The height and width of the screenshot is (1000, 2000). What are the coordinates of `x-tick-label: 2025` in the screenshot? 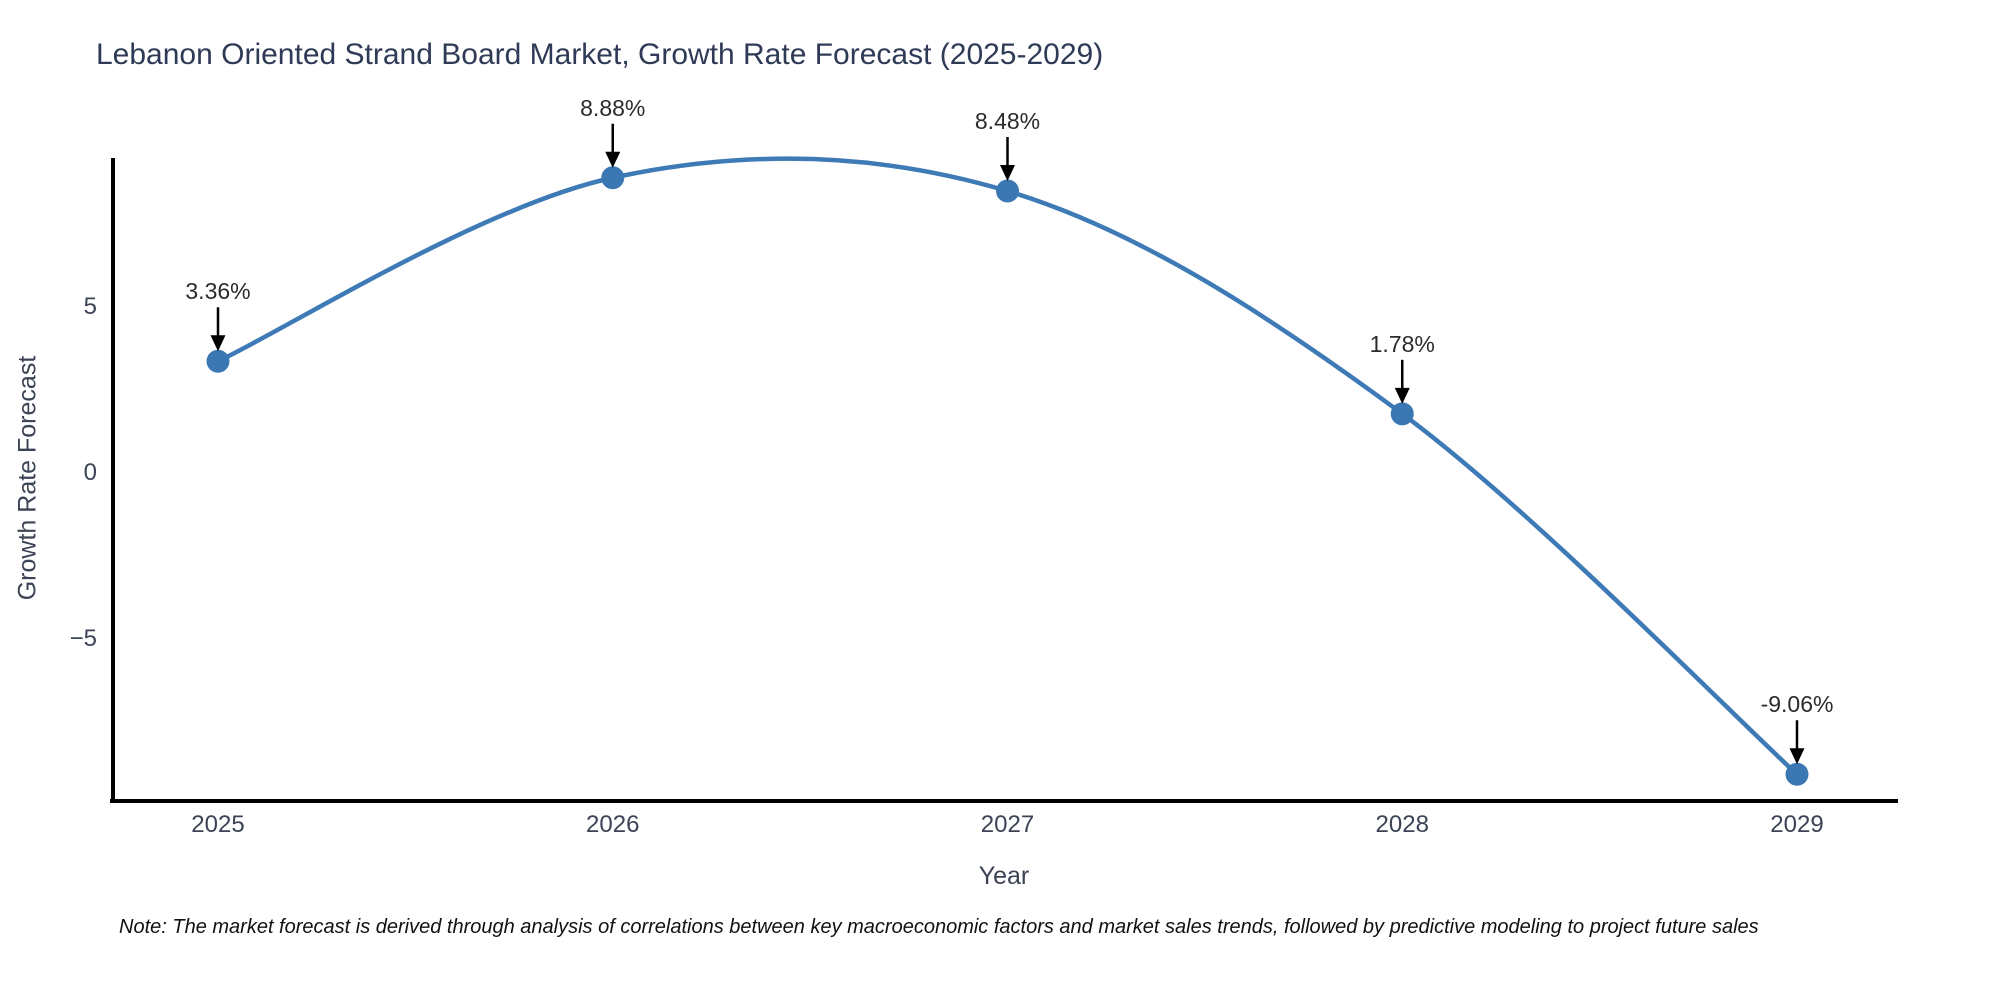 It's located at (218, 824).